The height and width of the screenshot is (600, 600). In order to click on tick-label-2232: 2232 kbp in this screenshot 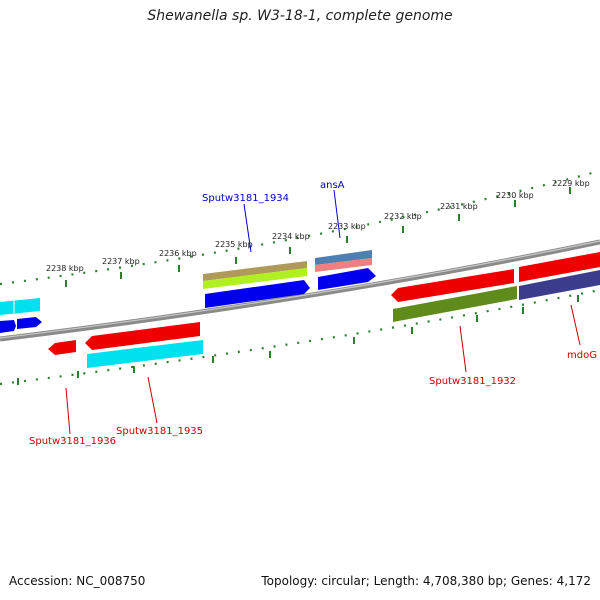, I will do `click(403, 216)`.